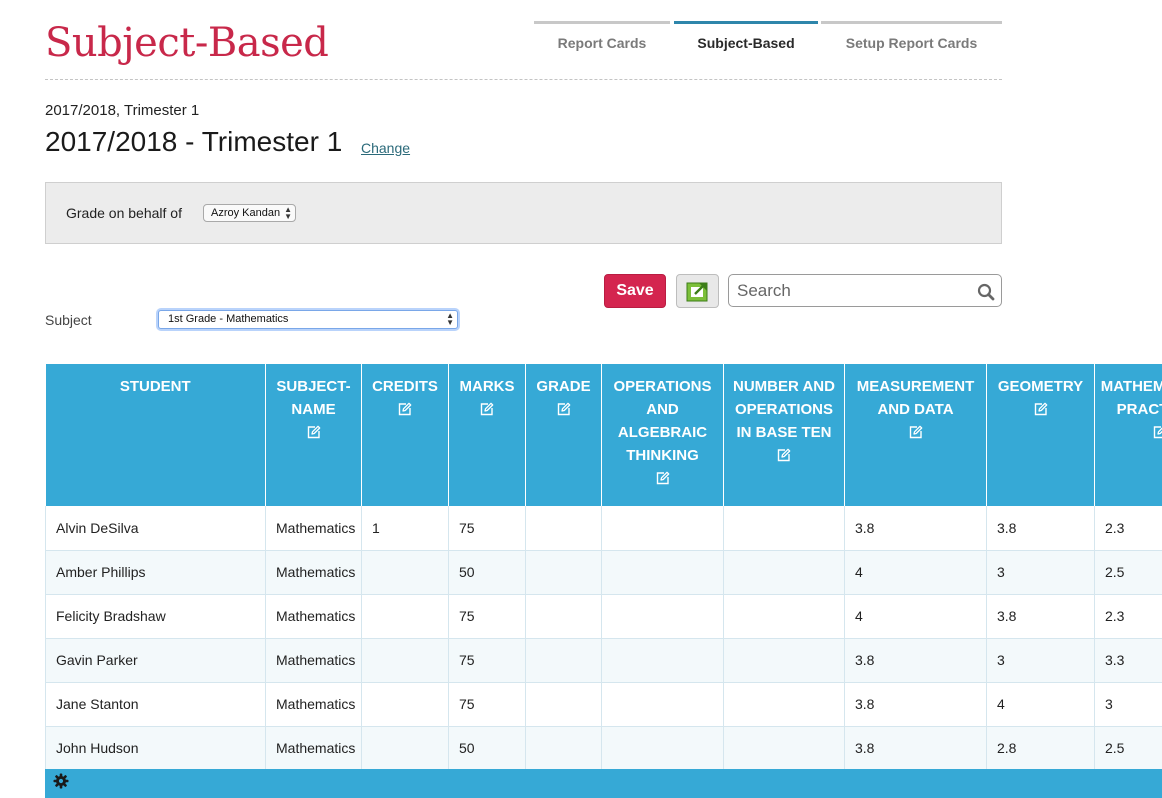  Describe the element at coordinates (1128, 435) in the screenshot. I see `column-header-mathematical-practices: MATHEMATICAL PRACTICES` at that location.